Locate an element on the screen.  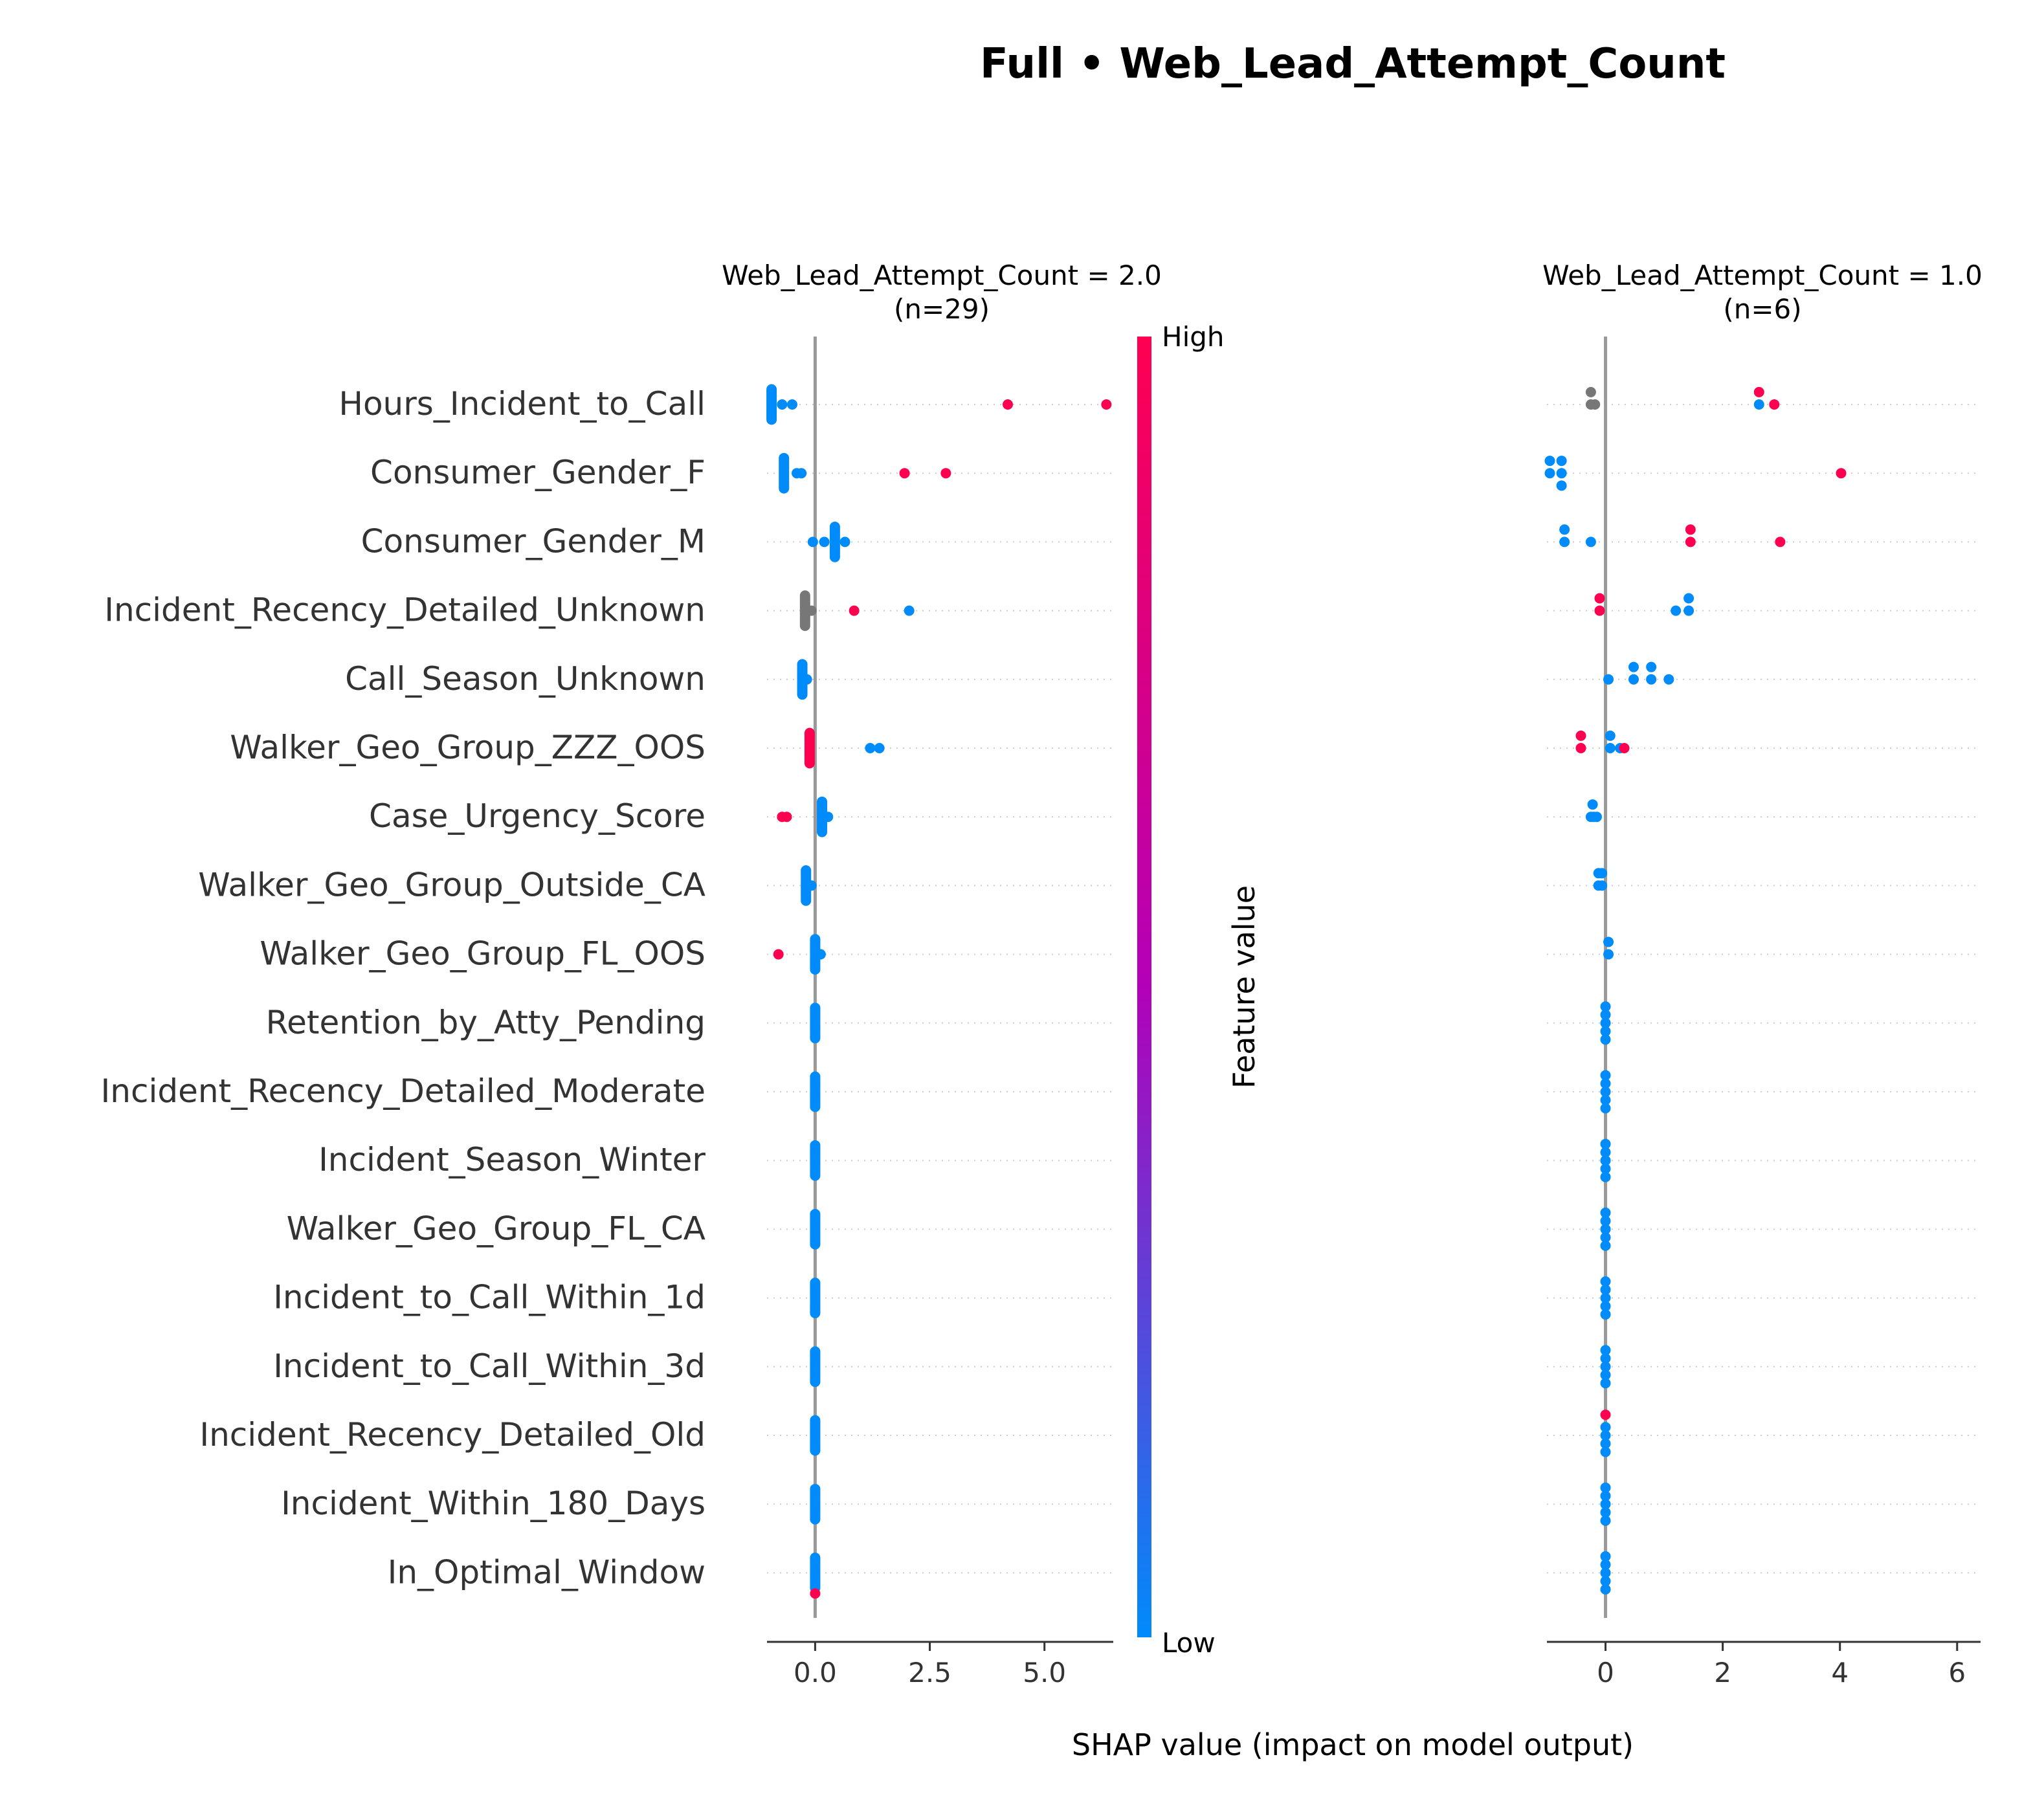
feature-label-in-optimal-window: In_Optimal_Window is located at coordinates (546, 1572).